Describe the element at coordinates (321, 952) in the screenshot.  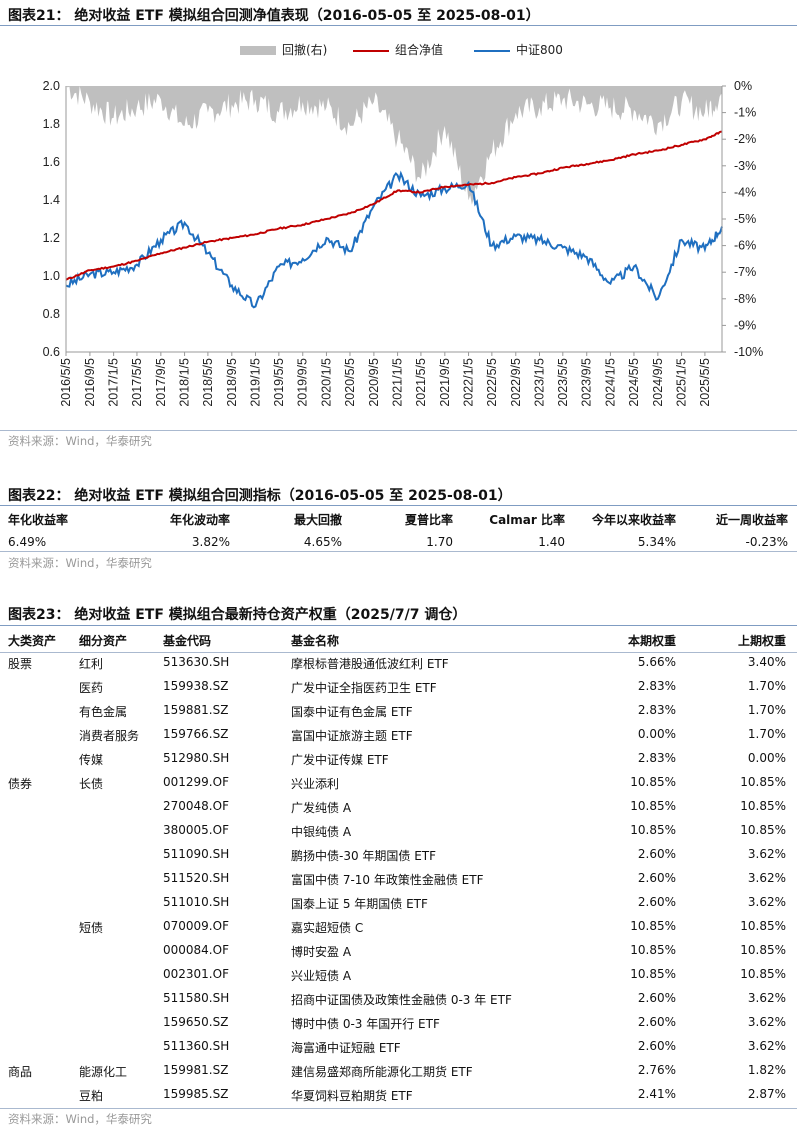
I see `fig23-cell-fund-name: 博时安盈 A` at that location.